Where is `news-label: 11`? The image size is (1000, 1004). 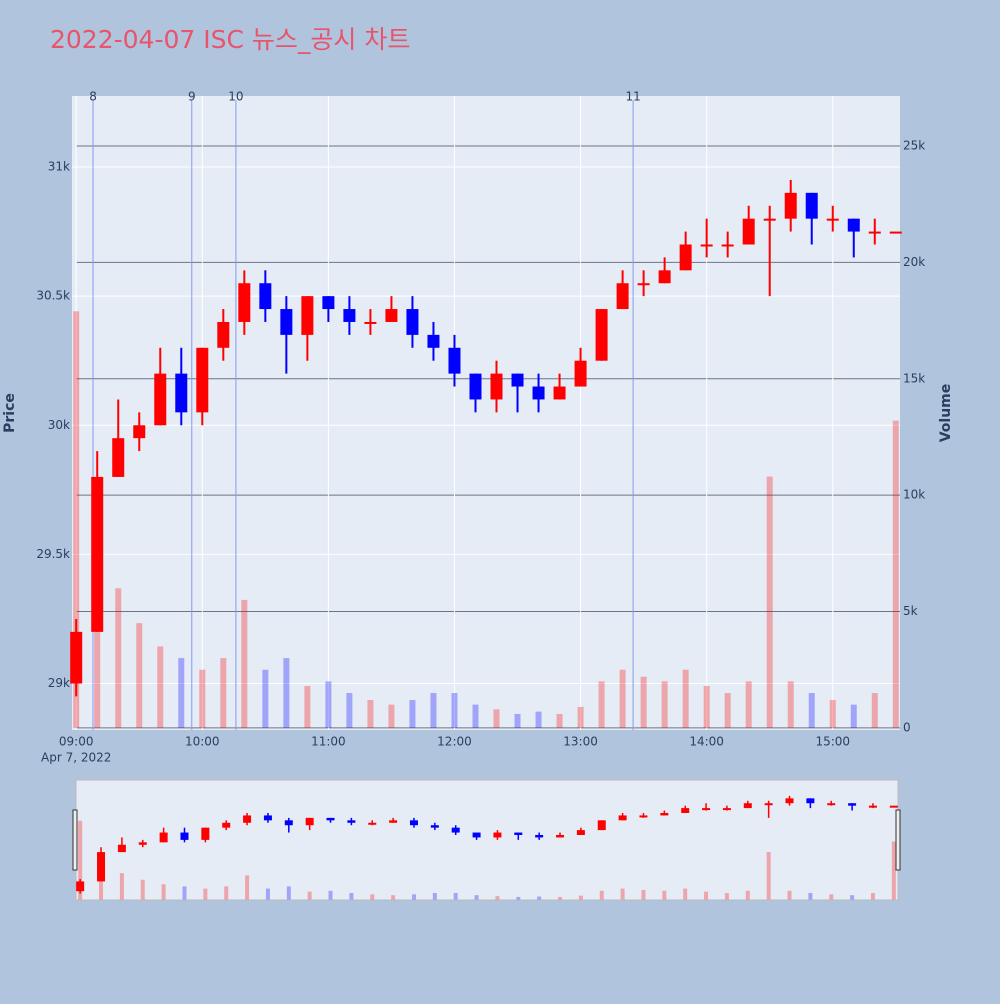
news-label: 11 is located at coordinates (632, 97).